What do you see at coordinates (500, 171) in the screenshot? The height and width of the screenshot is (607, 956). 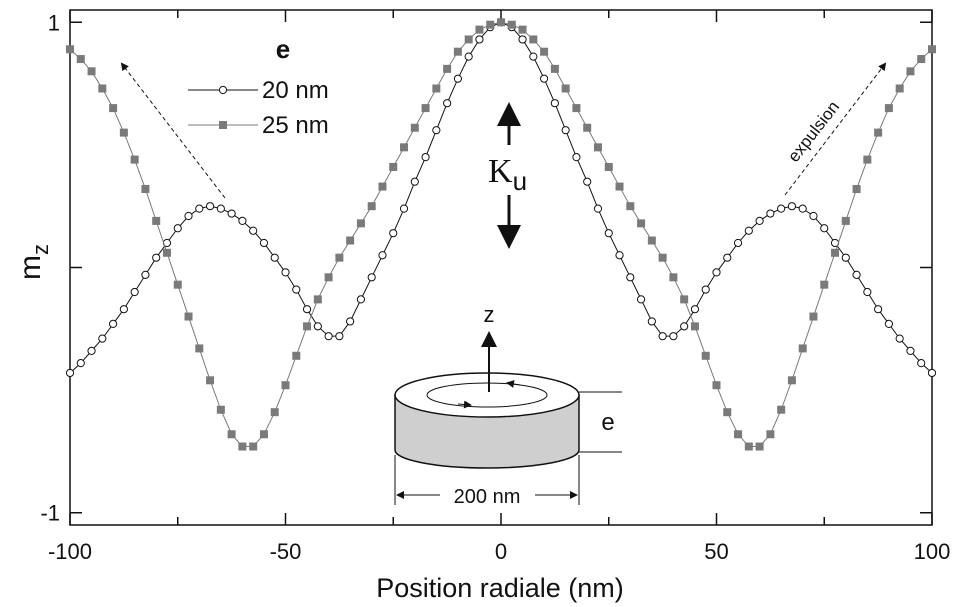 I see `ku-main: K` at bounding box center [500, 171].